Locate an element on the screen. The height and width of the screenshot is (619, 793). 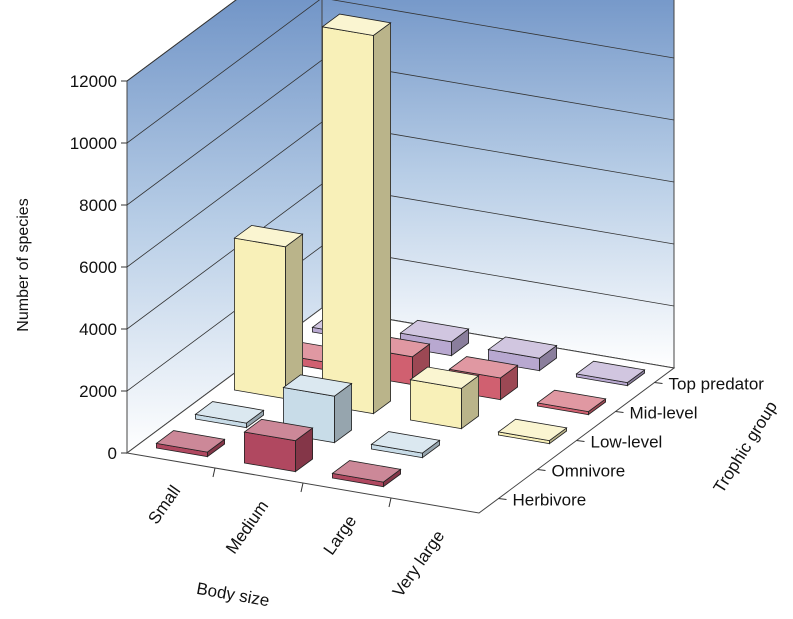
y-tick-label: 10000 is located at coordinates (93, 143).